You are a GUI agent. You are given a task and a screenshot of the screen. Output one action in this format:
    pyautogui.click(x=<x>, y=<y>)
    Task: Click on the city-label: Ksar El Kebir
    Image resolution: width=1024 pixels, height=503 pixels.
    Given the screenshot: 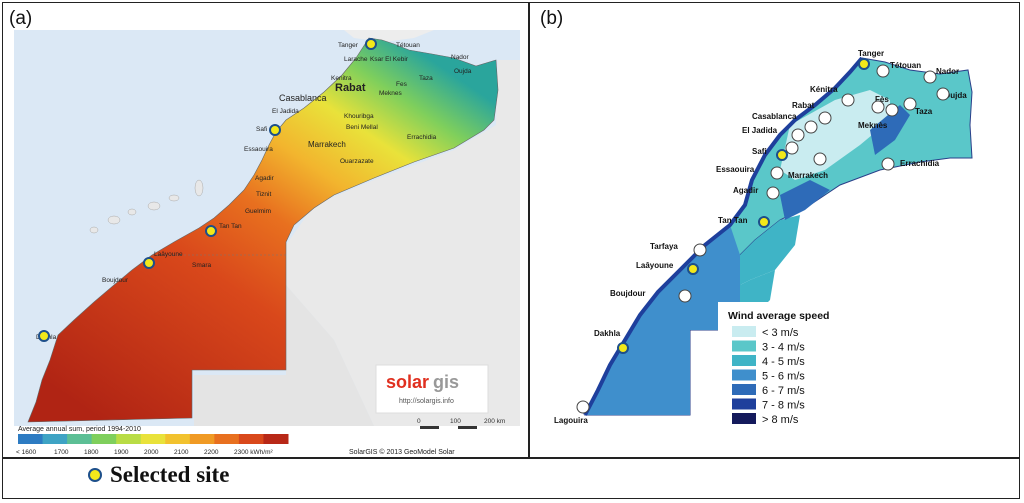 What is the action you would take?
    pyautogui.click(x=389, y=59)
    